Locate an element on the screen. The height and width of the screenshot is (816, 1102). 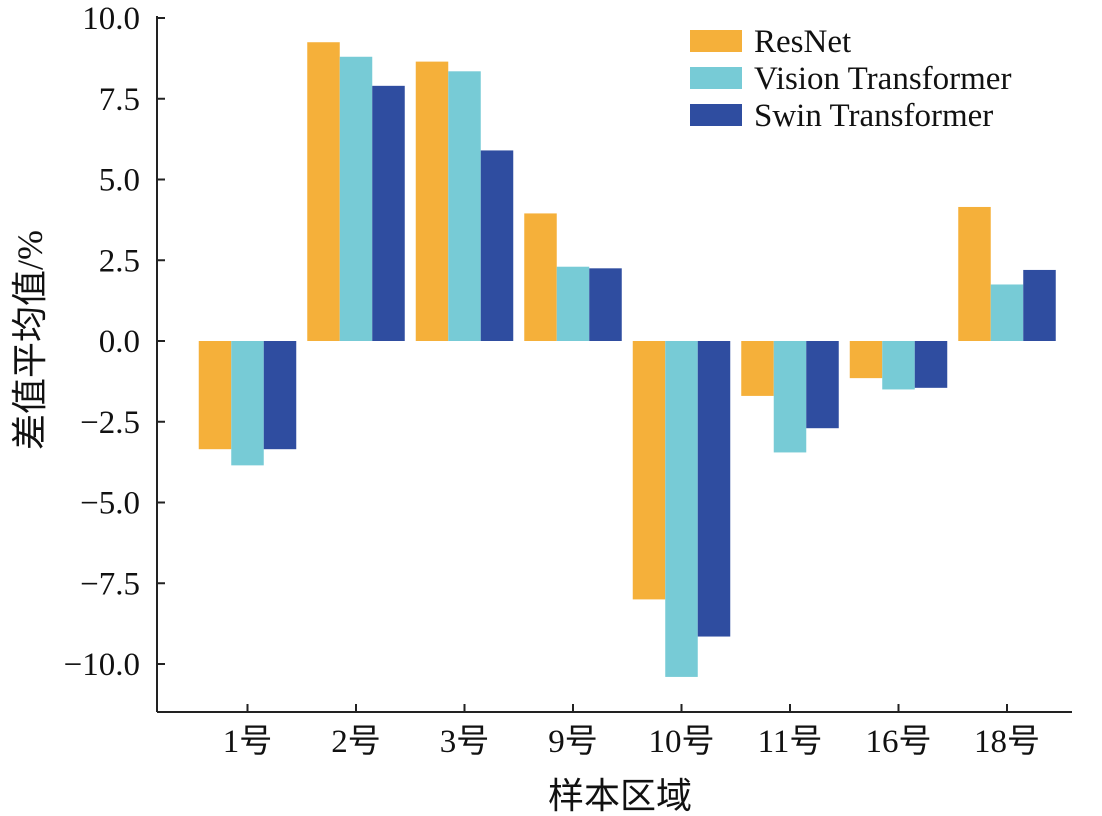
legend-label: Vision Transformer is located at coordinates (882, 79).